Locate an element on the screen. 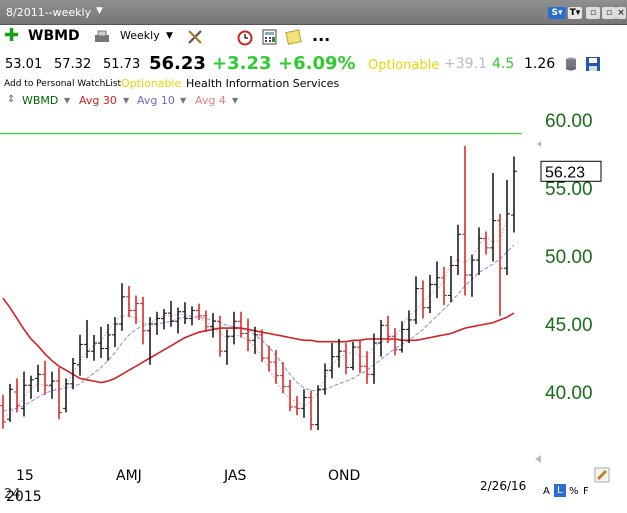  add-icon: ✚ is located at coordinates (12, 35).